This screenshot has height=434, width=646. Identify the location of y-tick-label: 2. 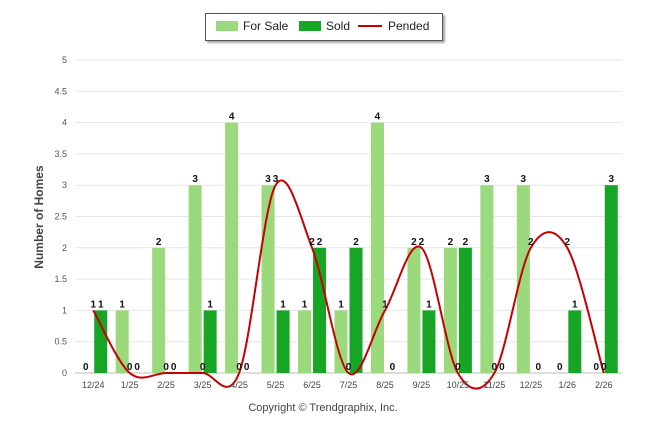
(64, 248).